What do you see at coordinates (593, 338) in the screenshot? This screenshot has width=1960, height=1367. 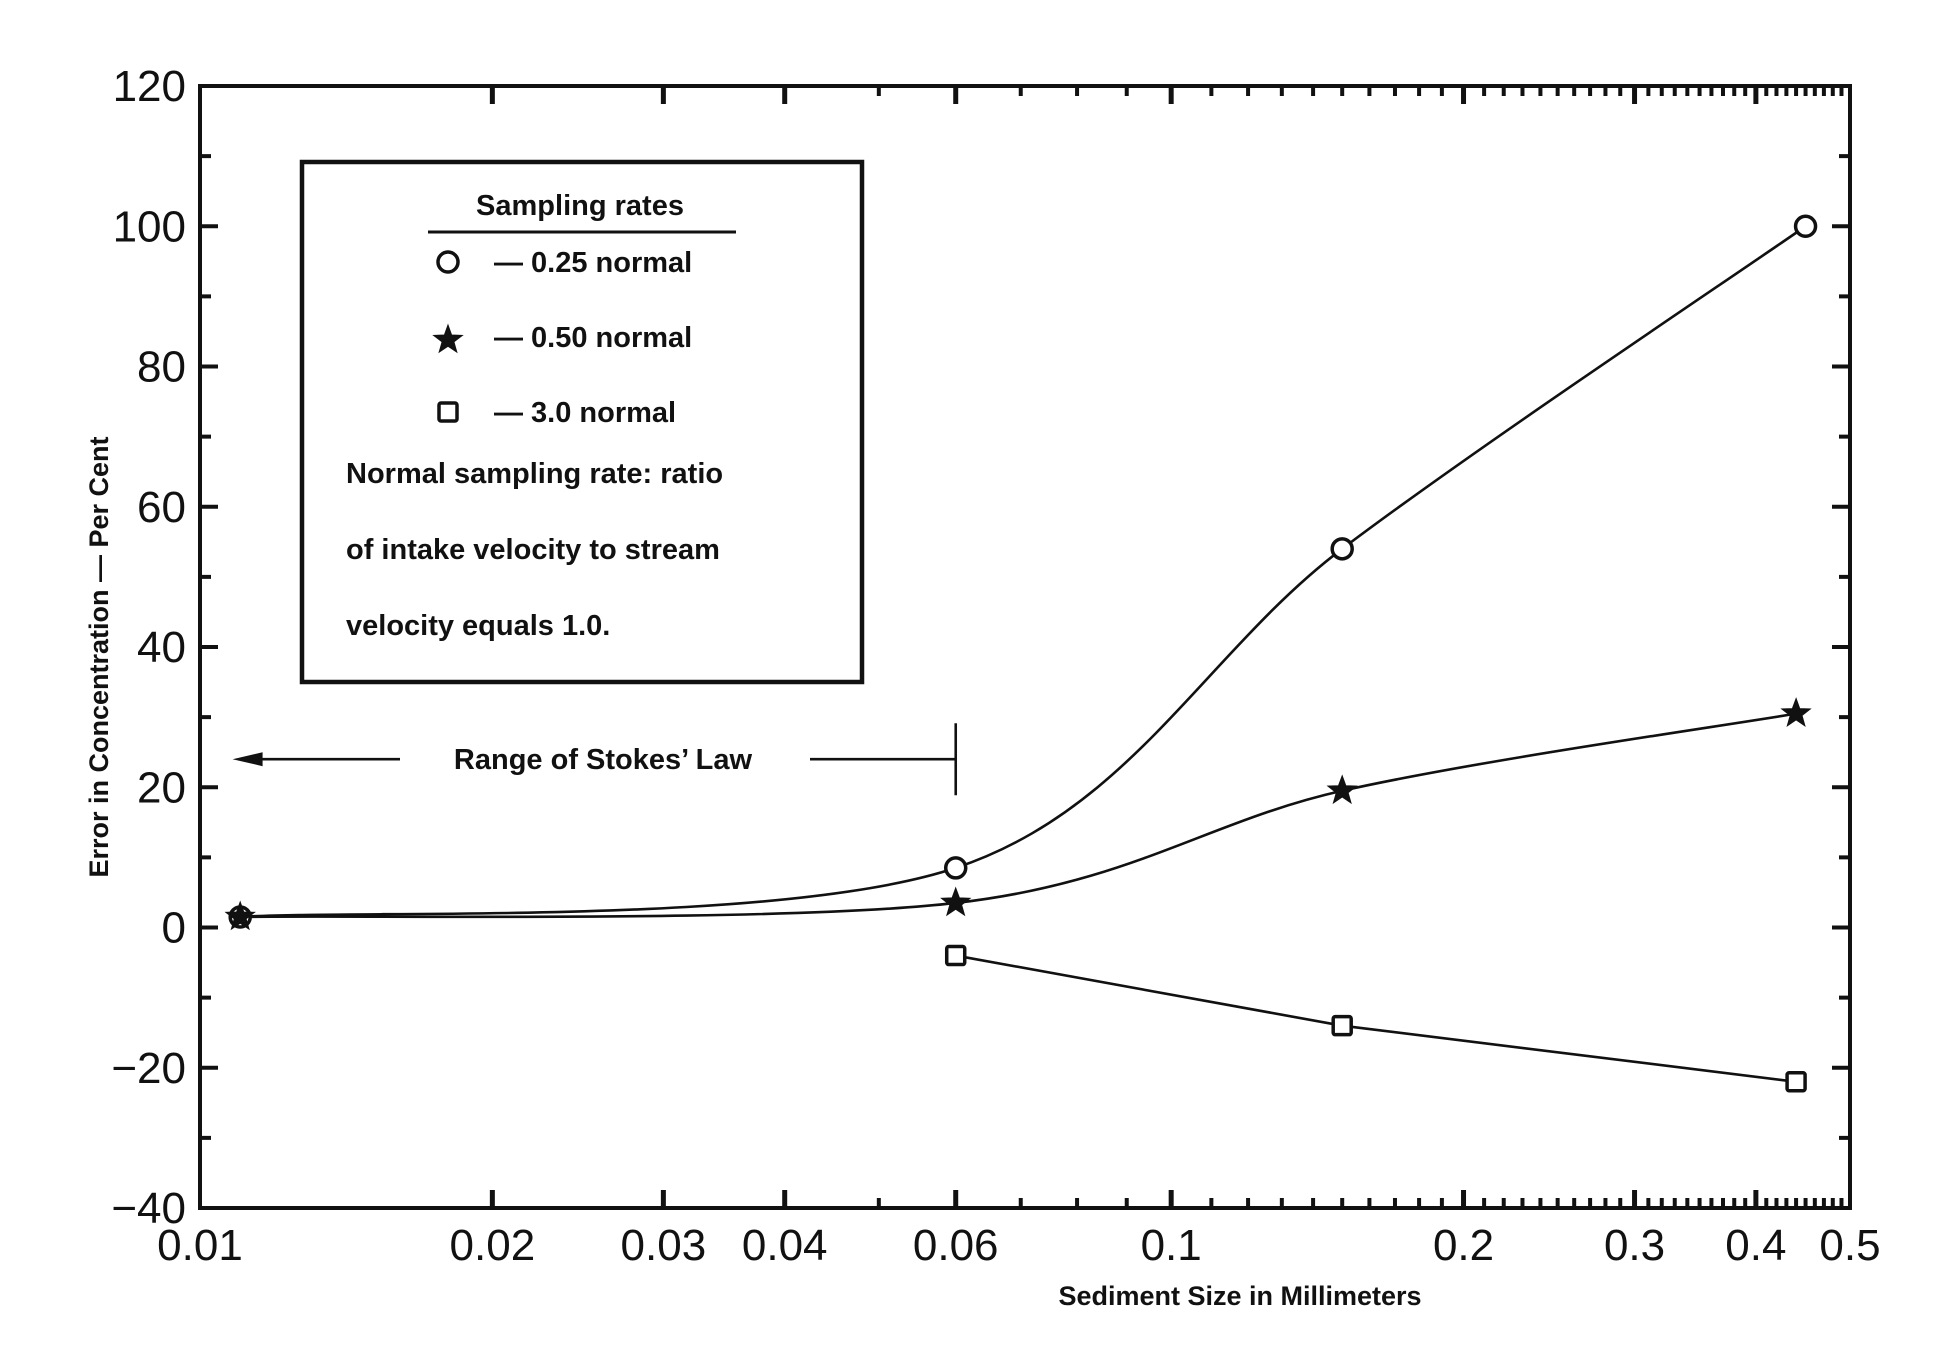 I see `legend-entry-label: — 0.50 normal` at bounding box center [593, 338].